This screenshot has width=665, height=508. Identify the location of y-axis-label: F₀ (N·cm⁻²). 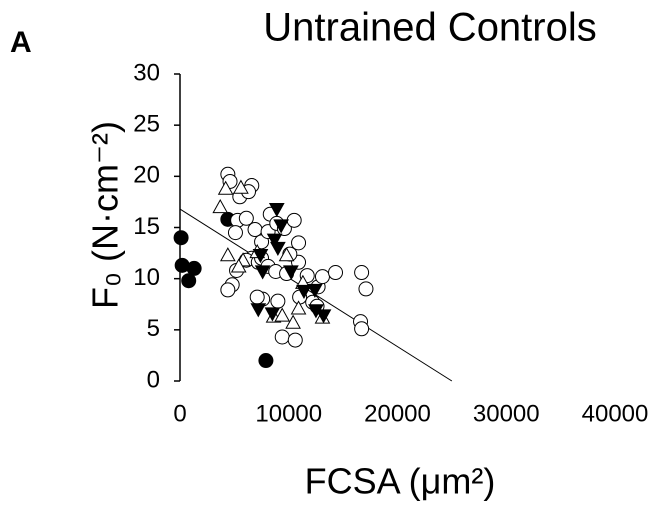
(105, 215).